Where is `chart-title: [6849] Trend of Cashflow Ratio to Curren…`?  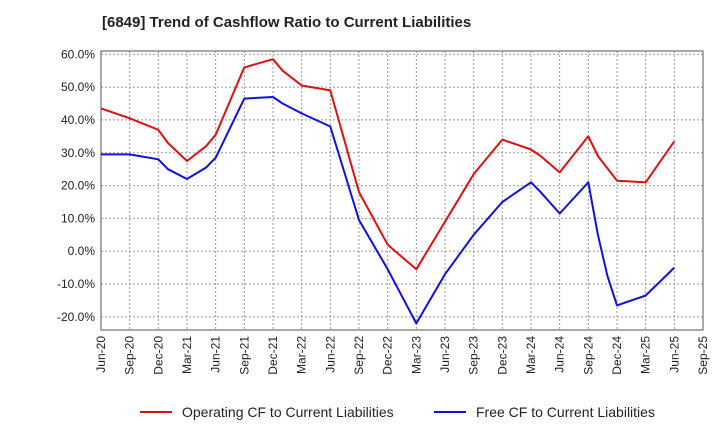
chart-title: [6849] Trend of Cashflow Ratio to Curren… is located at coordinates (287, 22).